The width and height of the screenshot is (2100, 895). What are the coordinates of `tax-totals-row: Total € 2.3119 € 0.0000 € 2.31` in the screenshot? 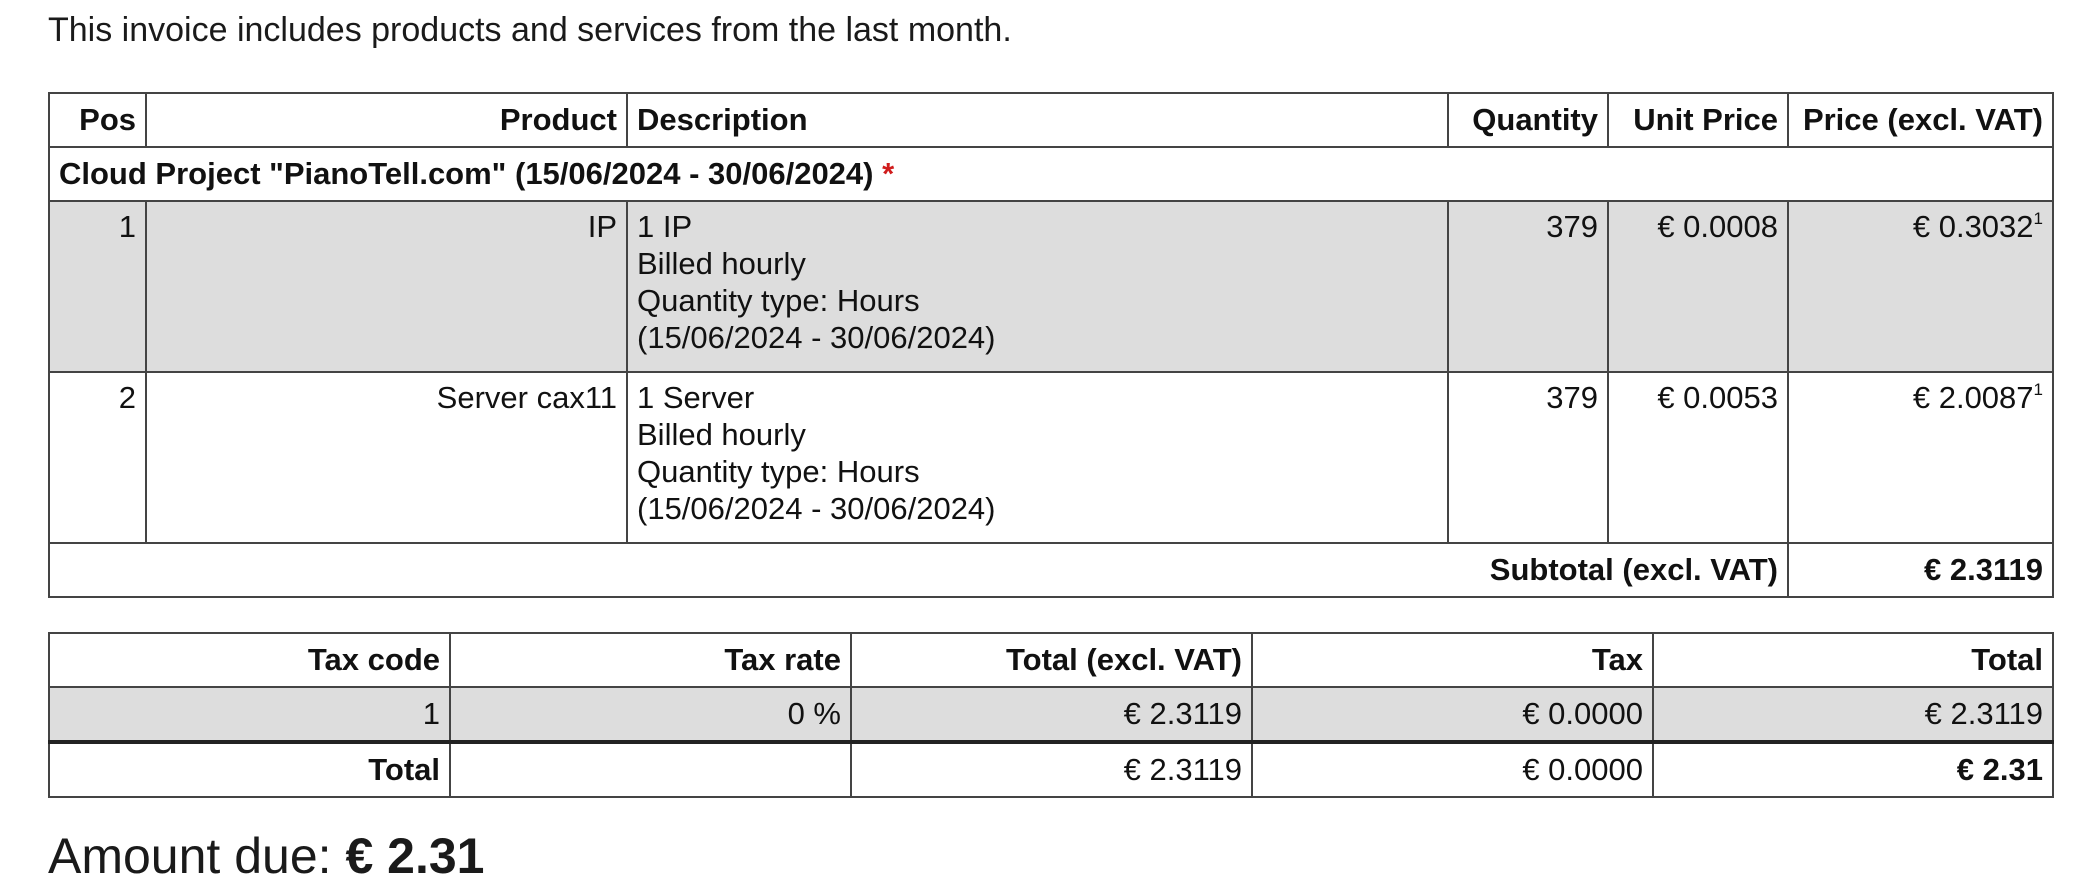 It's located at (1051, 769).